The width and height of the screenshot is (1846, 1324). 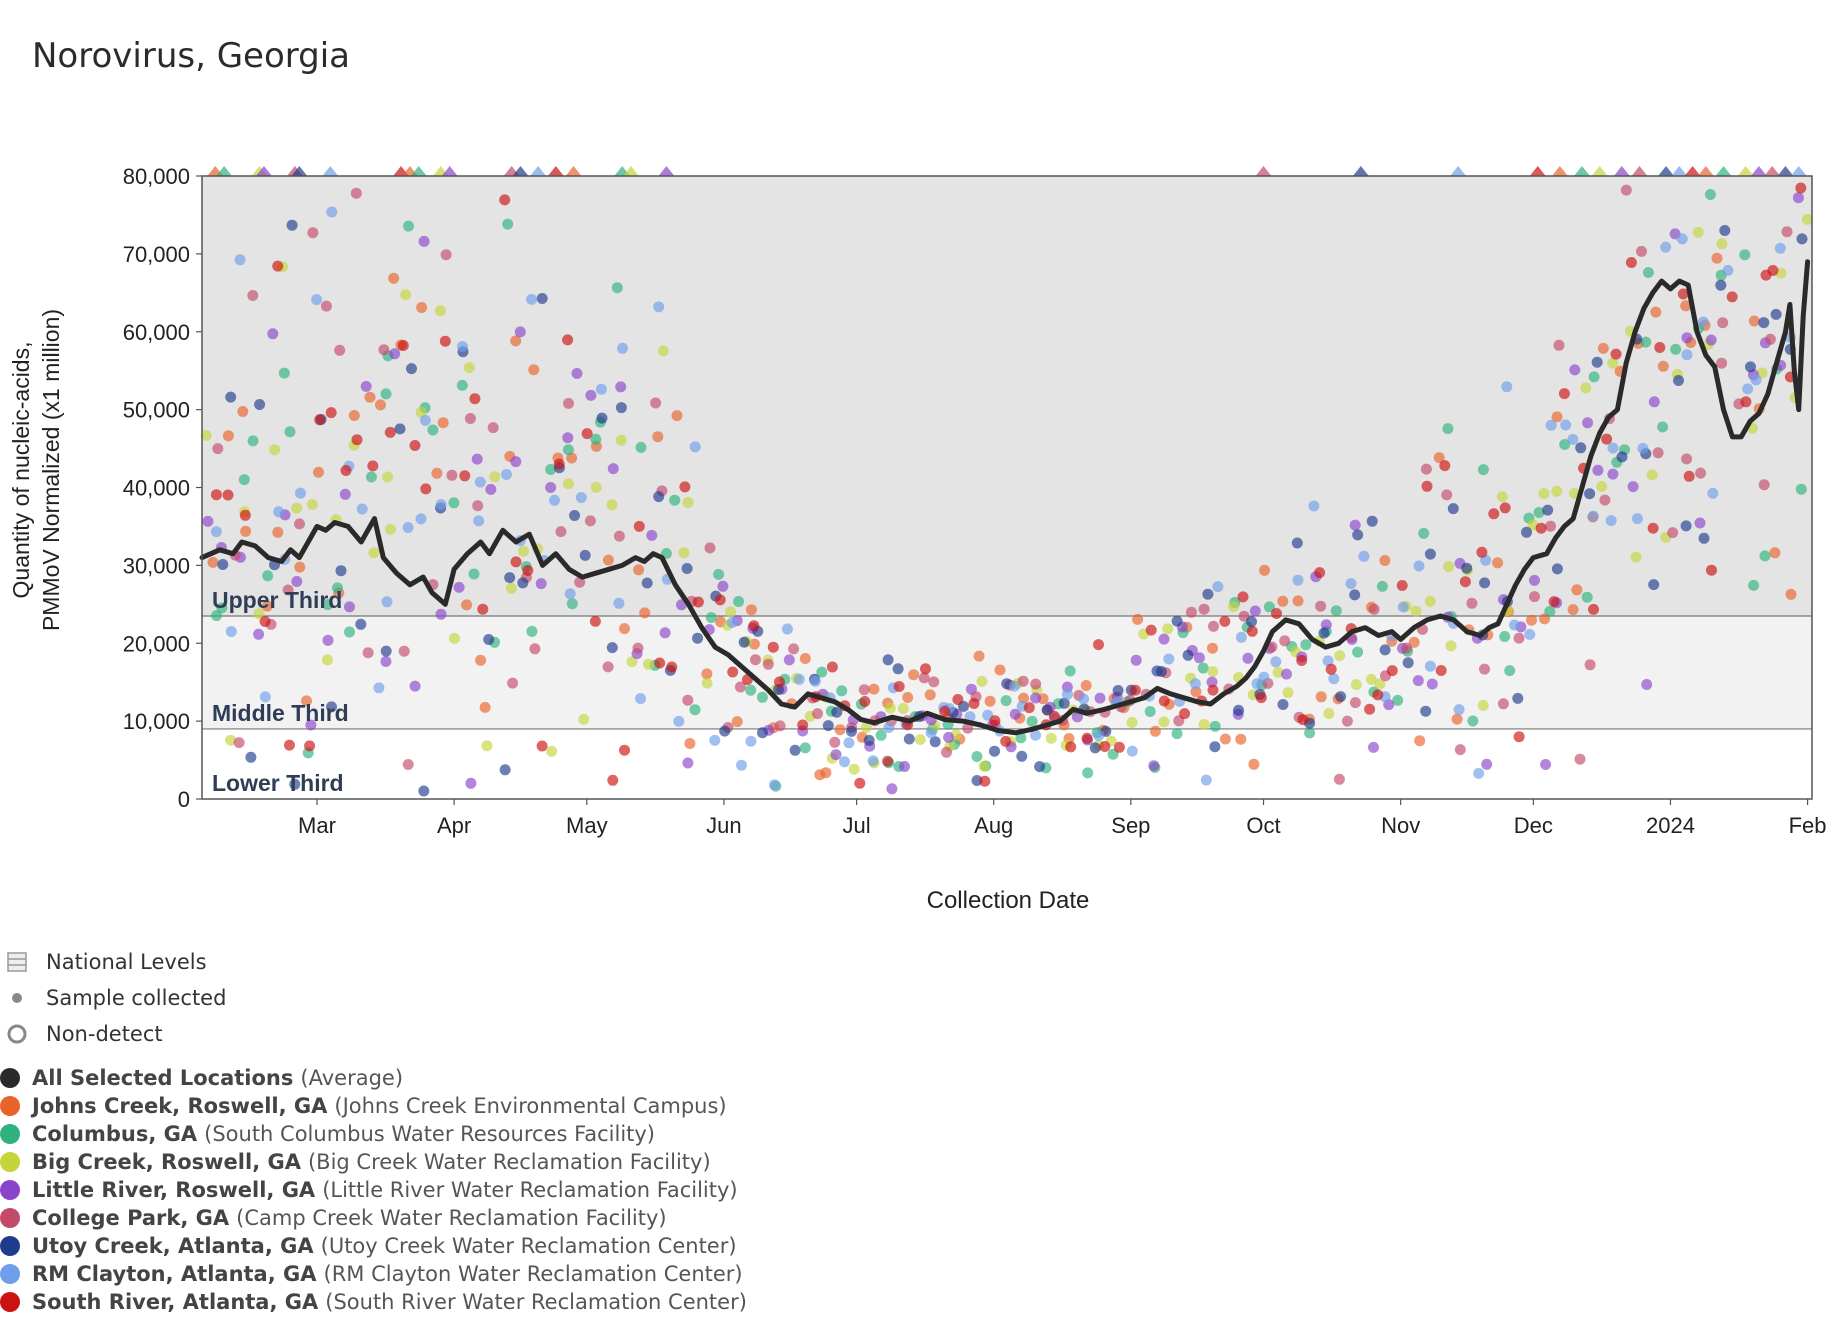 What do you see at coordinates (113, 962) in the screenshot?
I see `legend-national-levels: National Levels` at bounding box center [113, 962].